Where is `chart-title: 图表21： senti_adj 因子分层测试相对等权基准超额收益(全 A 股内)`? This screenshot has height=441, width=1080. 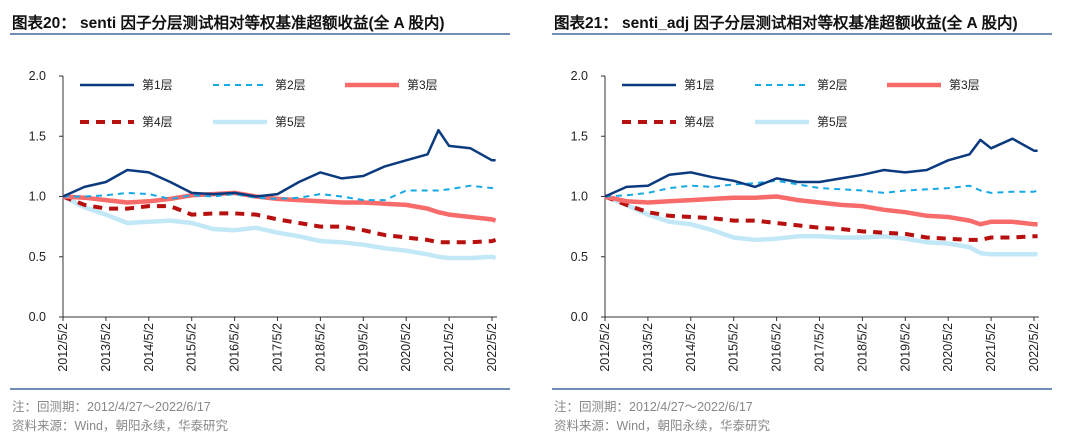 chart-title: 图表21： senti_adj 因子分层测试相对等权基准超额收益(全 A 股内) is located at coordinates (786, 23).